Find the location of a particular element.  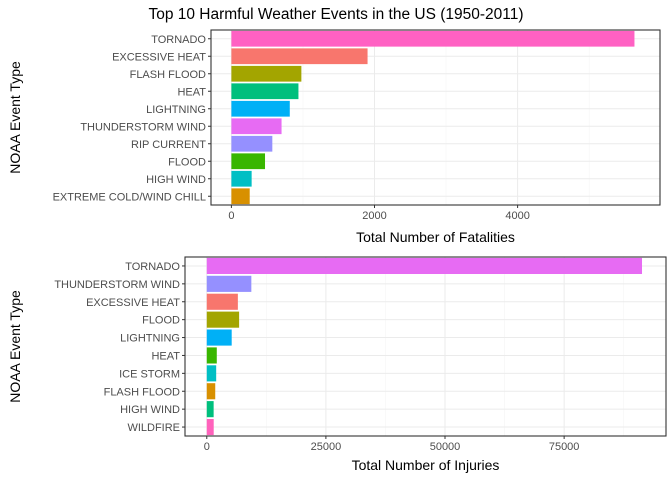

x-tick-label: 25000 is located at coordinates (326, 447).